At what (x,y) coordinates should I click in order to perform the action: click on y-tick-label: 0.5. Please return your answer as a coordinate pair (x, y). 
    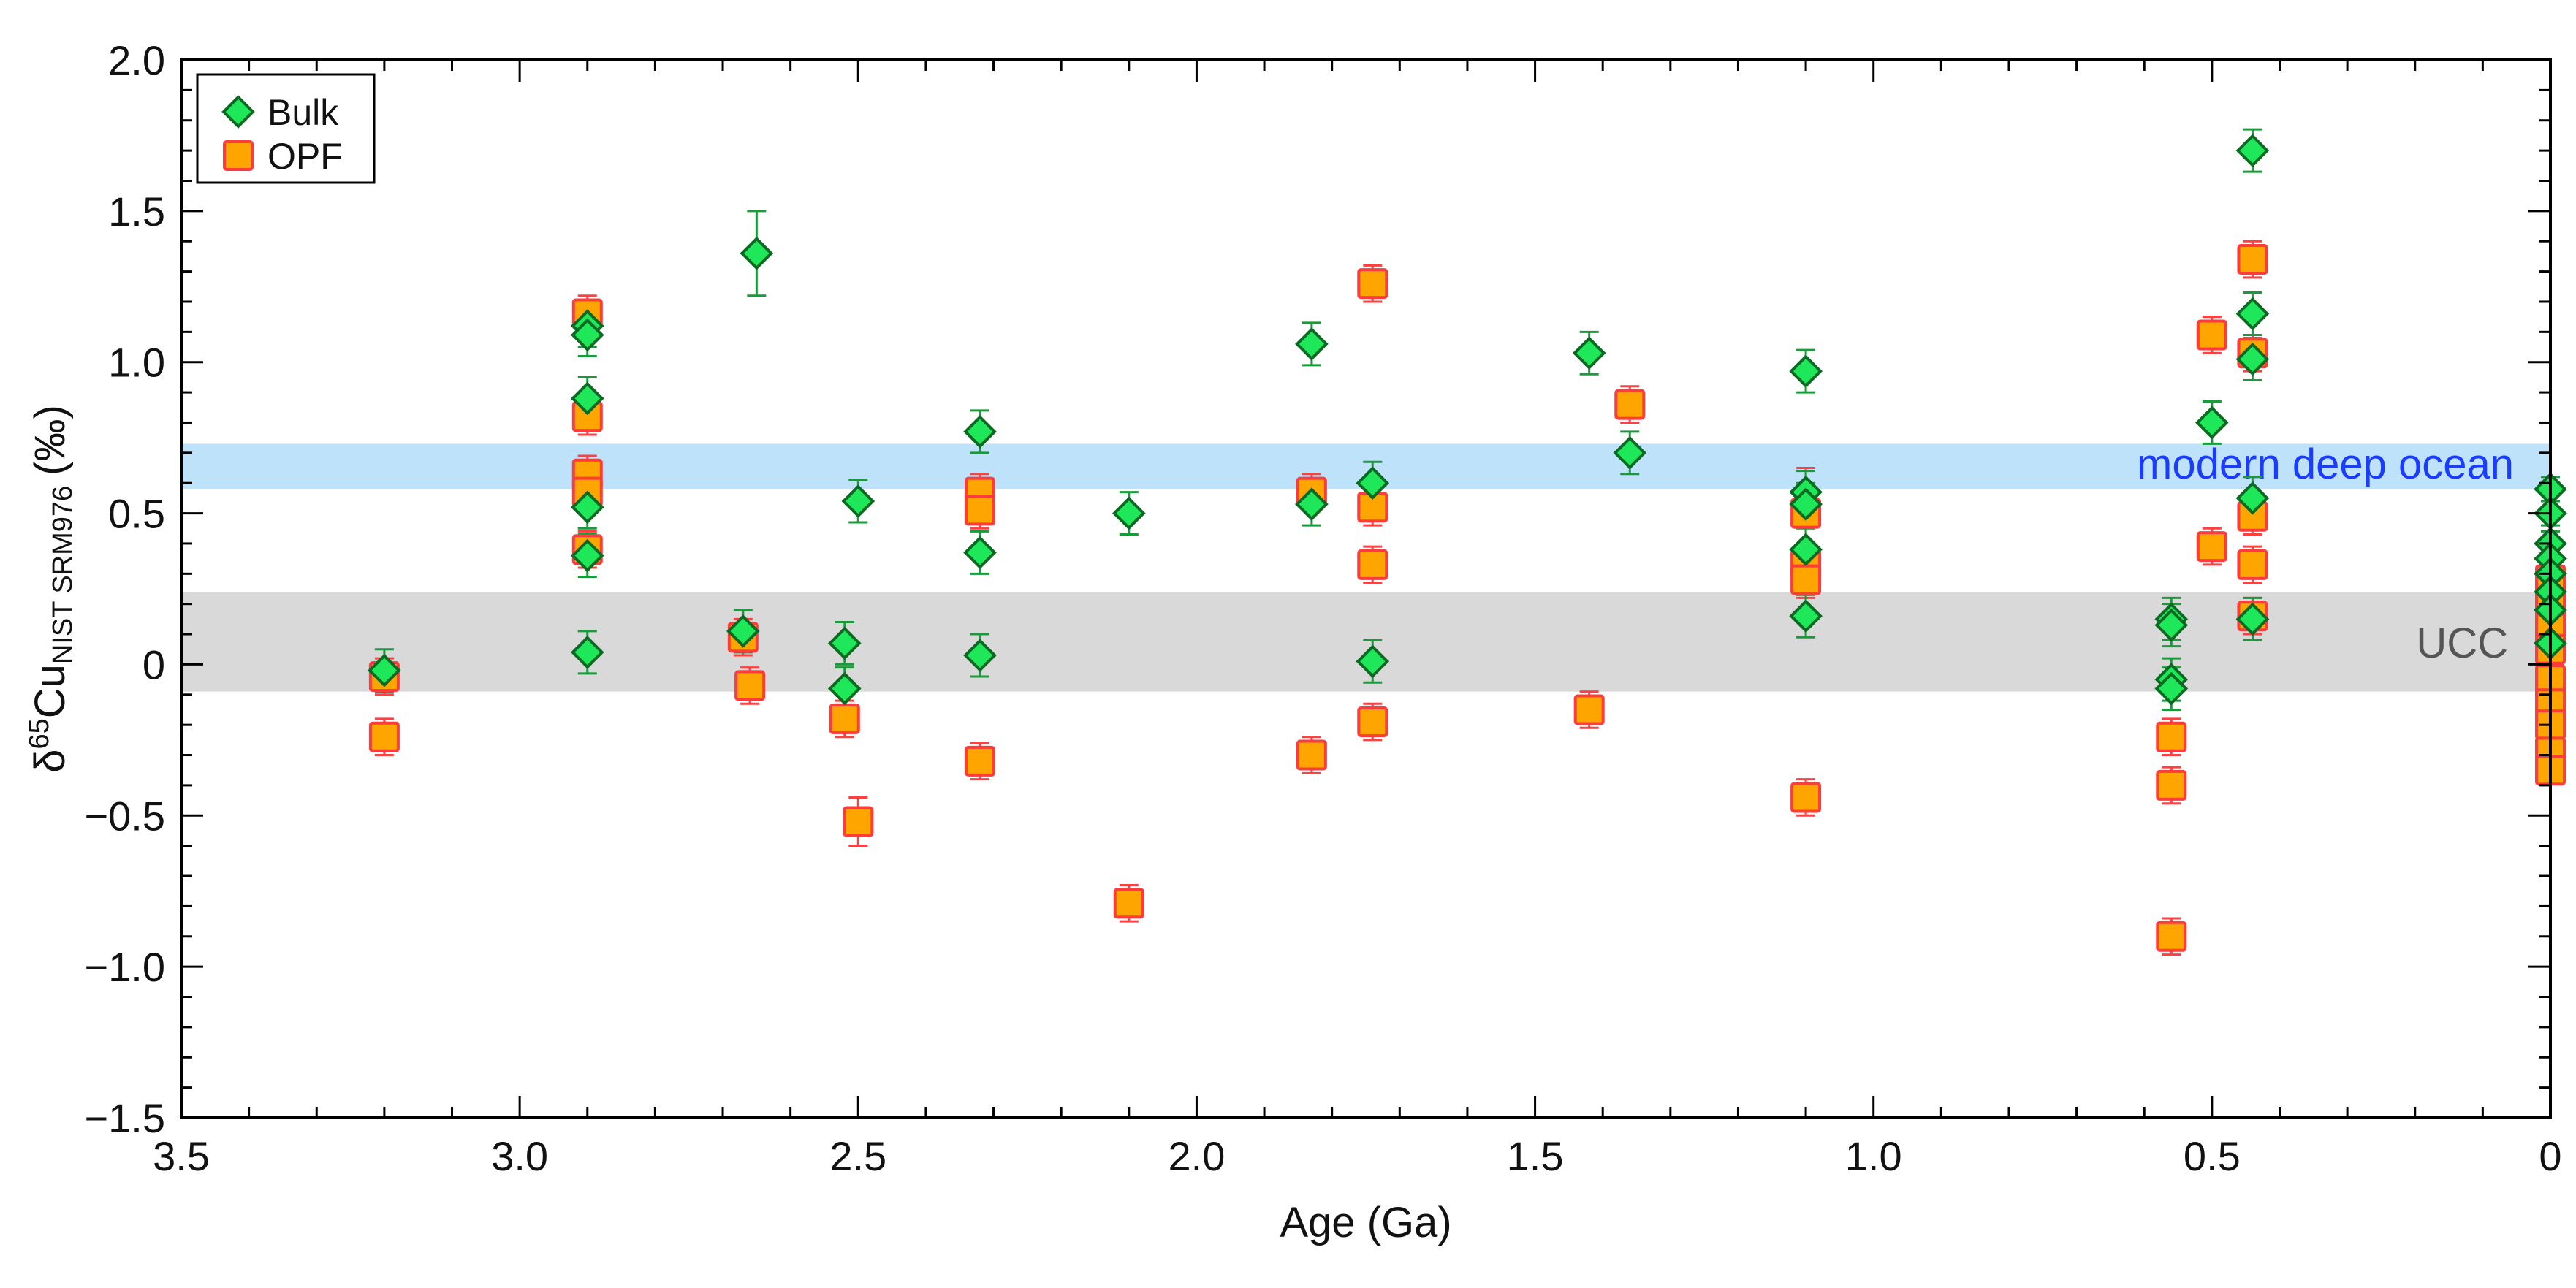
    Looking at the image, I should click on (136, 514).